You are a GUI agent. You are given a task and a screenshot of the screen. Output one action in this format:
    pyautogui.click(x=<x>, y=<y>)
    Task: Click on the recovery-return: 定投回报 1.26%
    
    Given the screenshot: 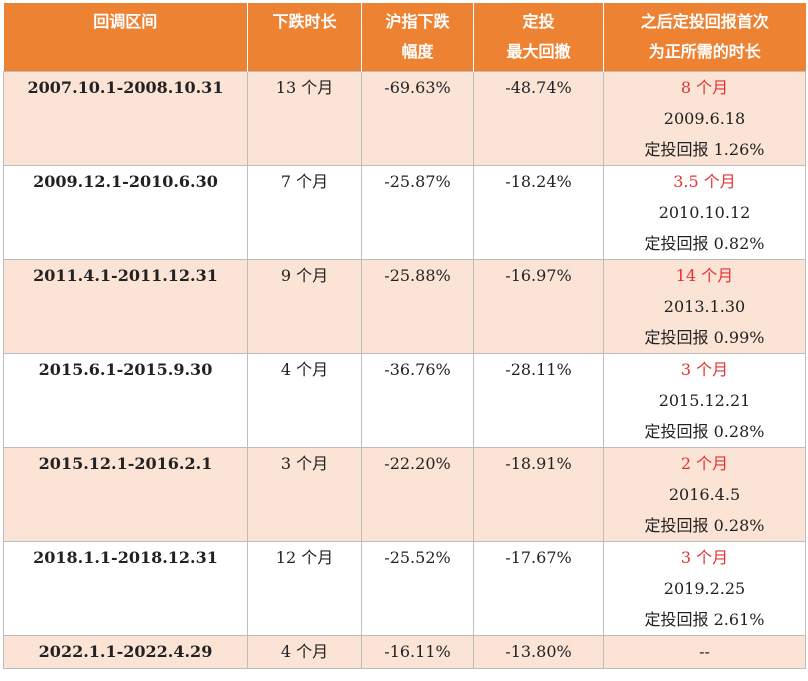 What is the action you would take?
    pyautogui.click(x=704, y=149)
    